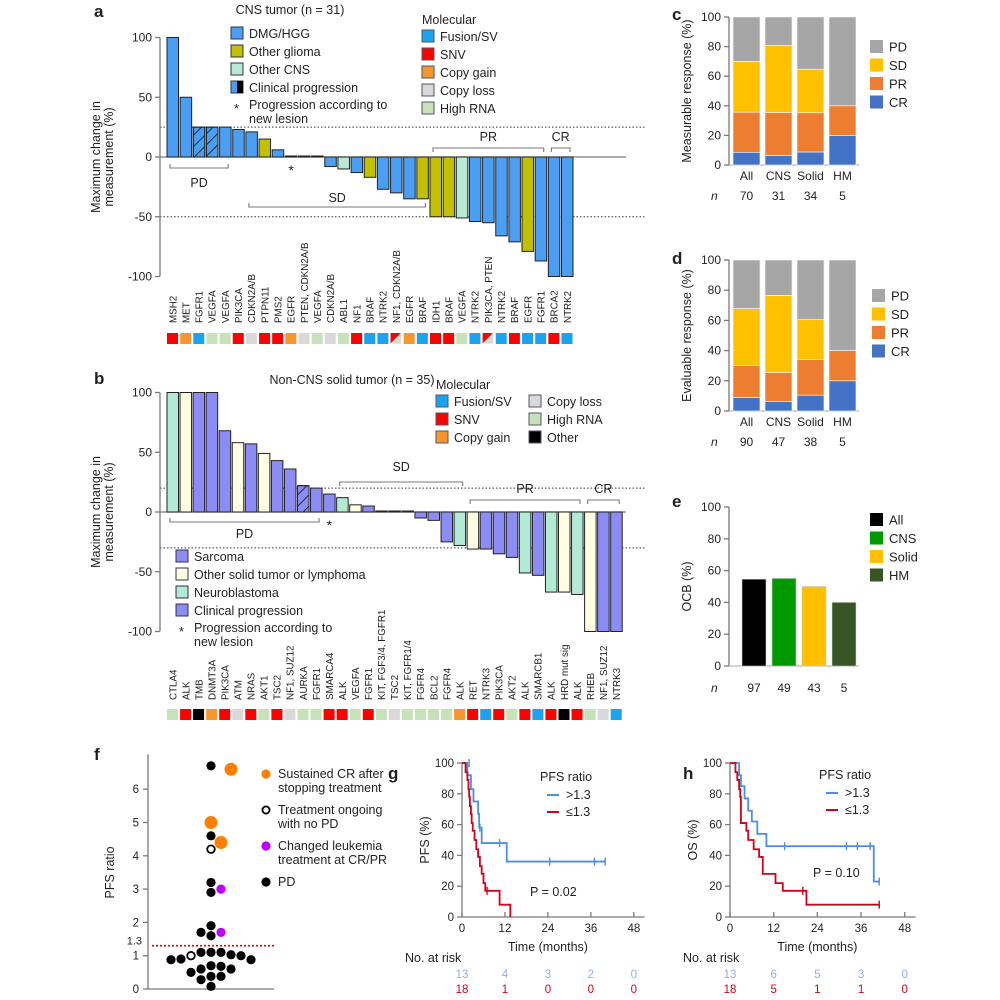 This screenshot has height=1000, width=1000. What do you see at coordinates (746, 404) in the screenshot?
I see `panel-d-bar-CR` at bounding box center [746, 404].